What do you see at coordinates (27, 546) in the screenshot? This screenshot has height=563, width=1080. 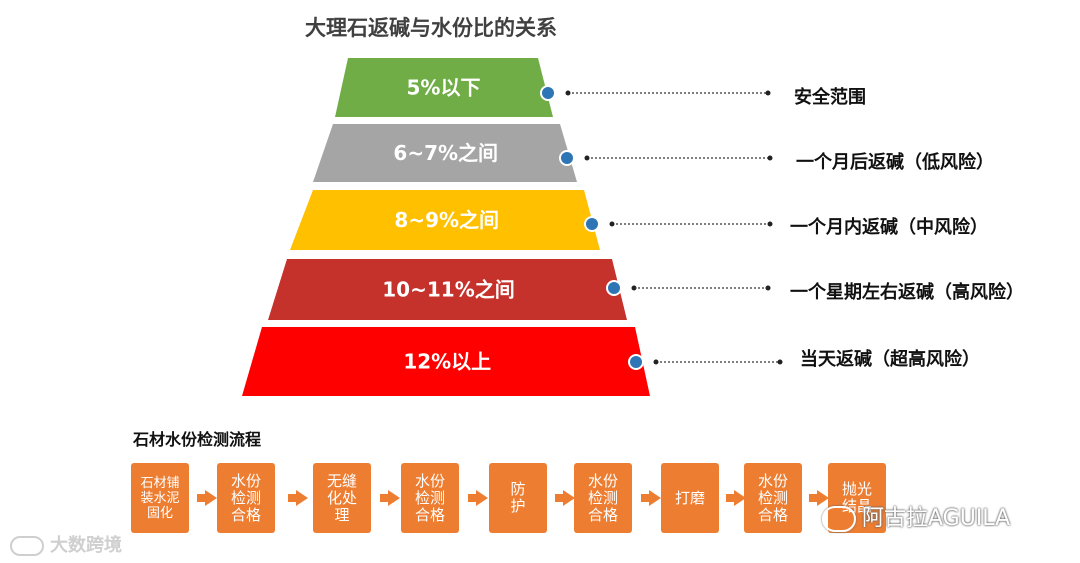 I see `watermark-logo-icon` at bounding box center [27, 546].